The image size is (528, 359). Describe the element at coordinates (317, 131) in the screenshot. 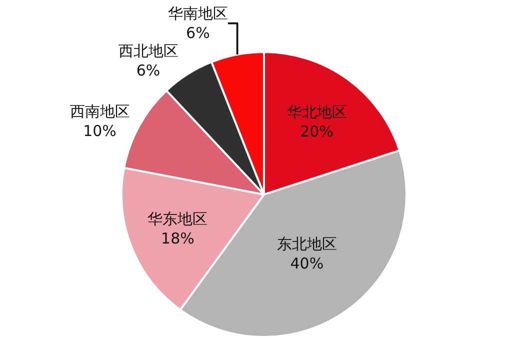

I see `data-label: 20%` at that location.